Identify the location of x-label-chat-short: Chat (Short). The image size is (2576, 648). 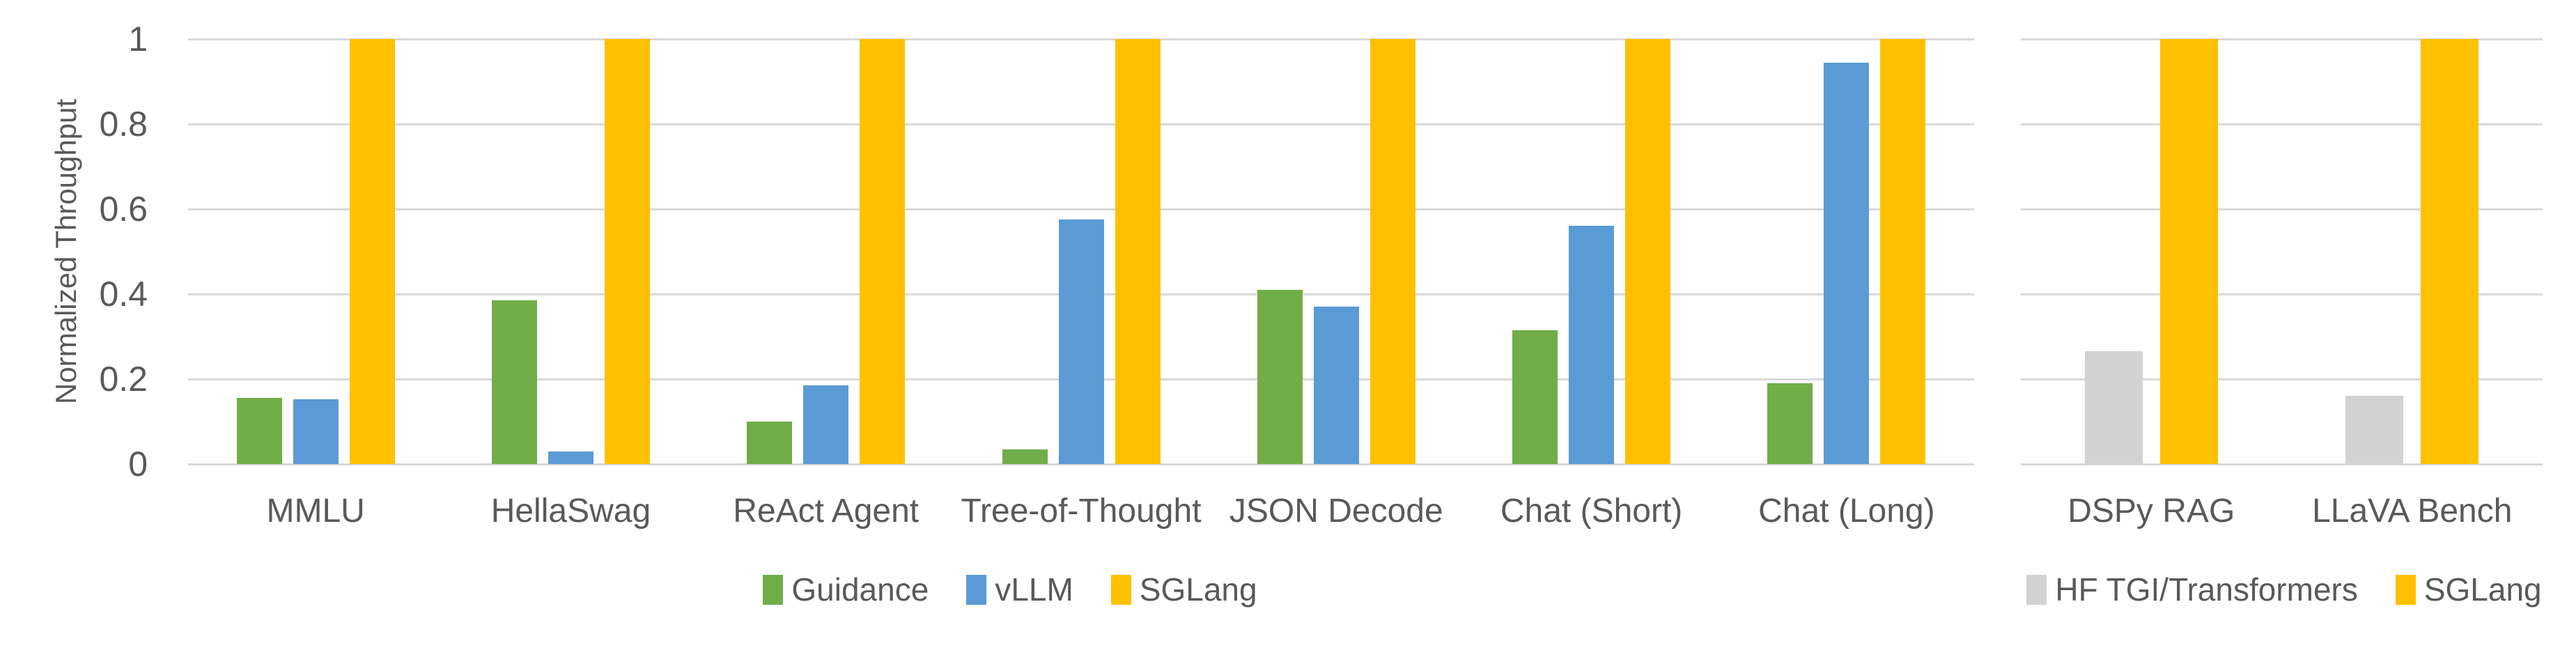
(1591, 511).